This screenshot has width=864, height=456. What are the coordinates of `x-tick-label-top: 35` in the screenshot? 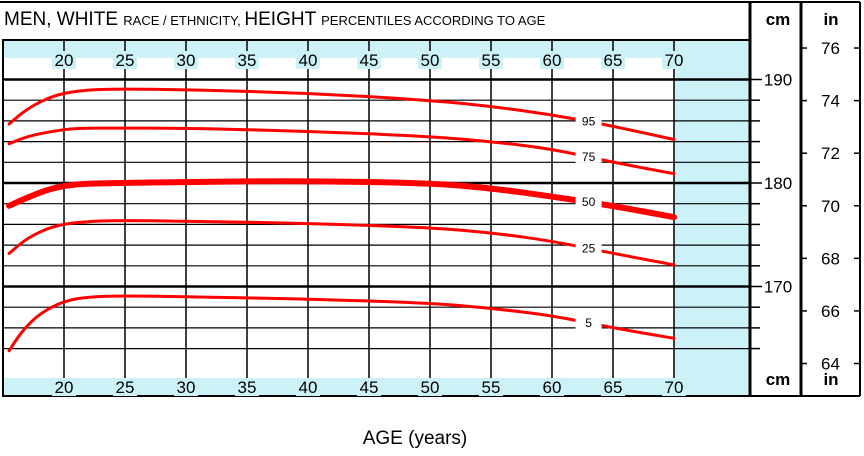 It's located at (247, 60).